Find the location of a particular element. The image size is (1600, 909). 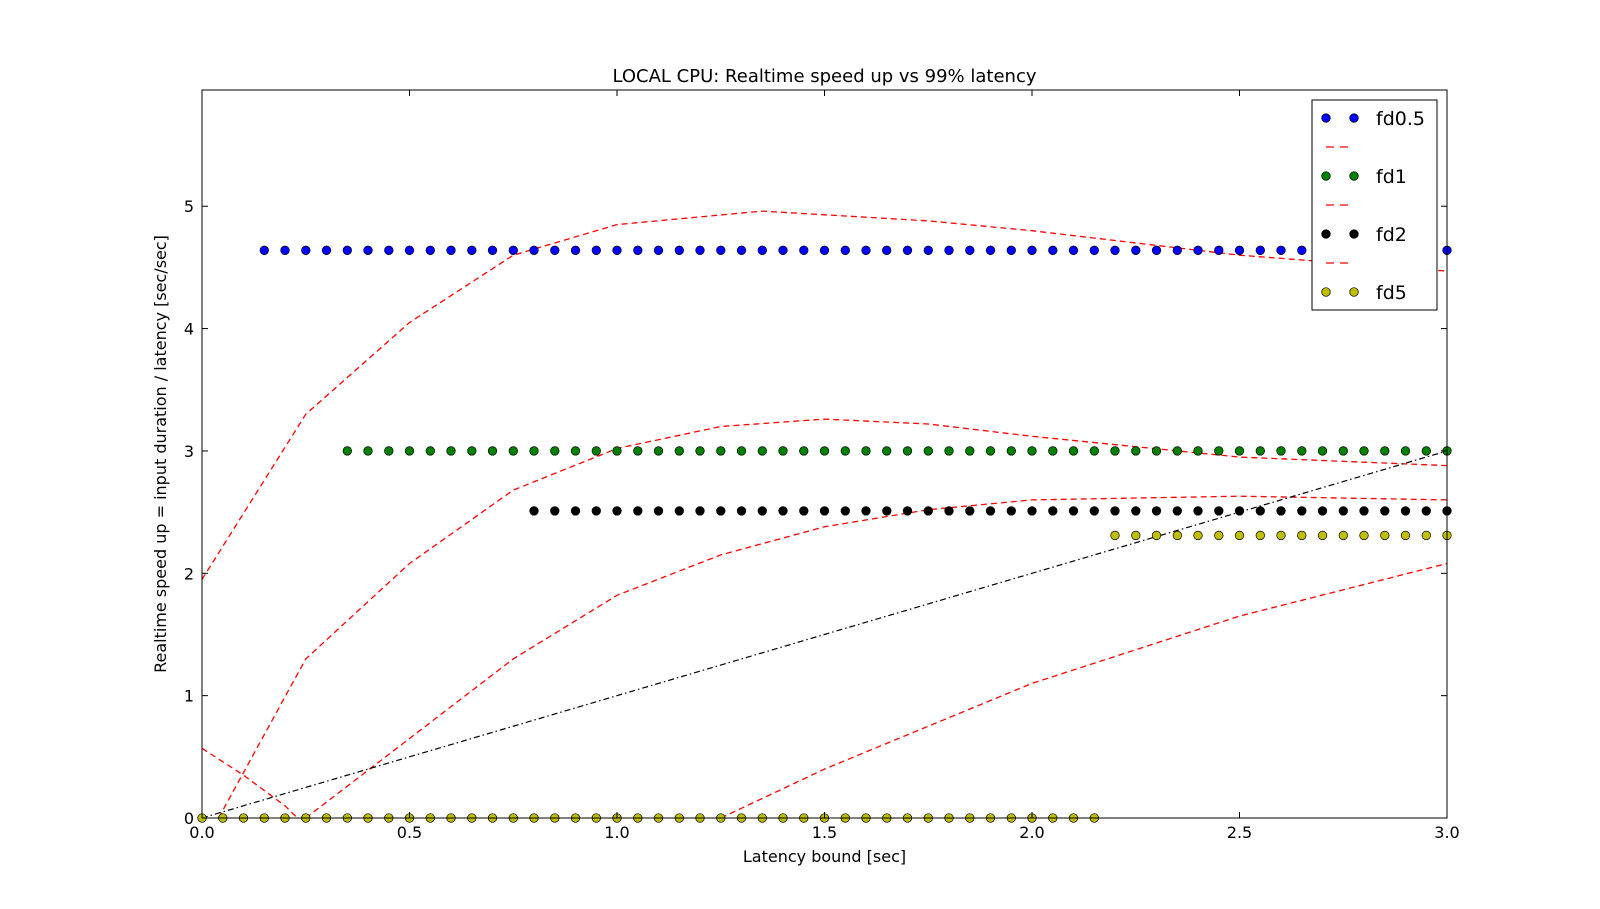

x-tick-label: 1.0 is located at coordinates (616, 832).